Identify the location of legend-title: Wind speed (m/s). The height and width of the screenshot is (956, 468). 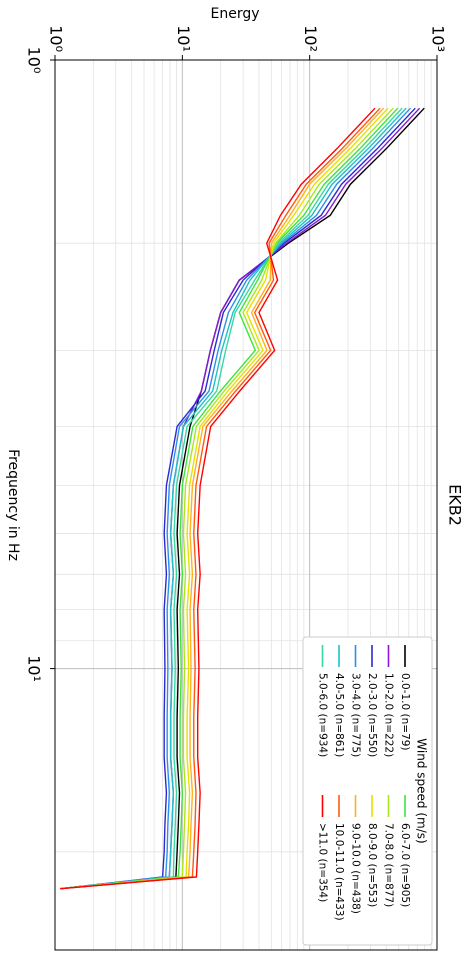
(422, 790).